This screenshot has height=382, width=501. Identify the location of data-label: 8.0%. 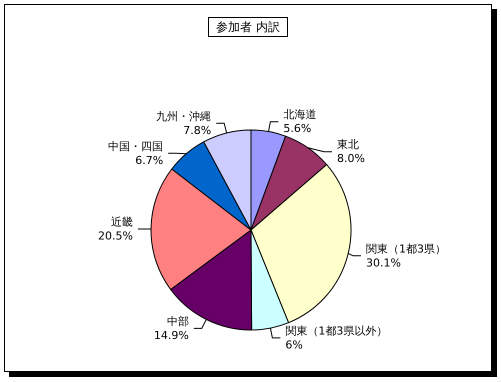
(351, 159).